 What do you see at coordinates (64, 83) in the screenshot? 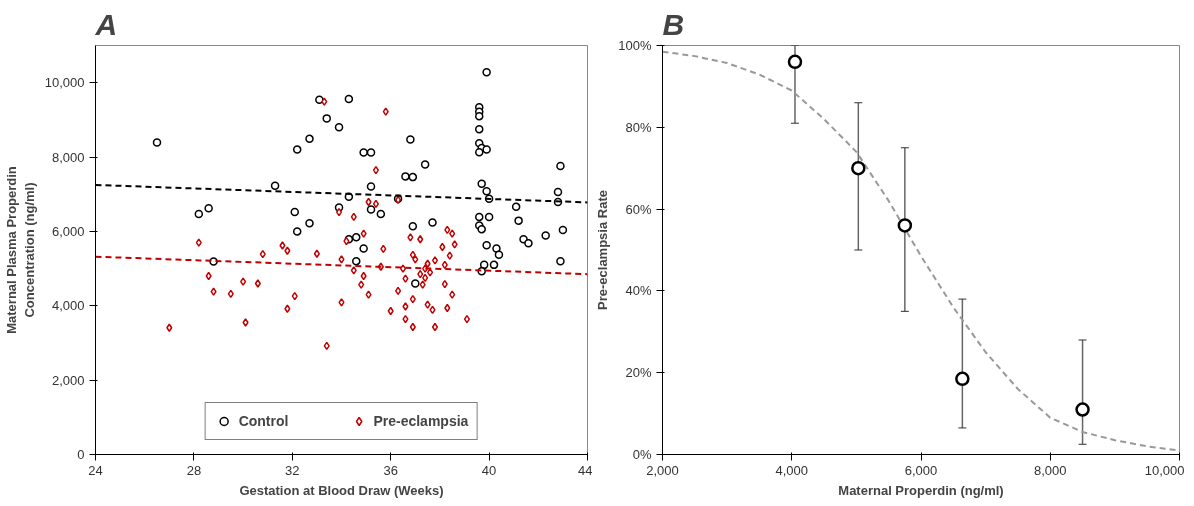
I see `y-tick-label: 10,000` at bounding box center [64, 83].